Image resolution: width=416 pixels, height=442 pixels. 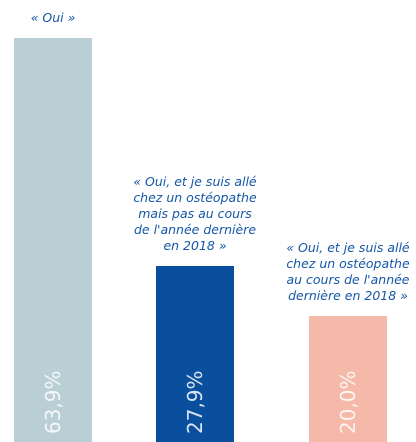 What do you see at coordinates (53, 402) in the screenshot?
I see `value-label: 63,9%` at bounding box center [53, 402].